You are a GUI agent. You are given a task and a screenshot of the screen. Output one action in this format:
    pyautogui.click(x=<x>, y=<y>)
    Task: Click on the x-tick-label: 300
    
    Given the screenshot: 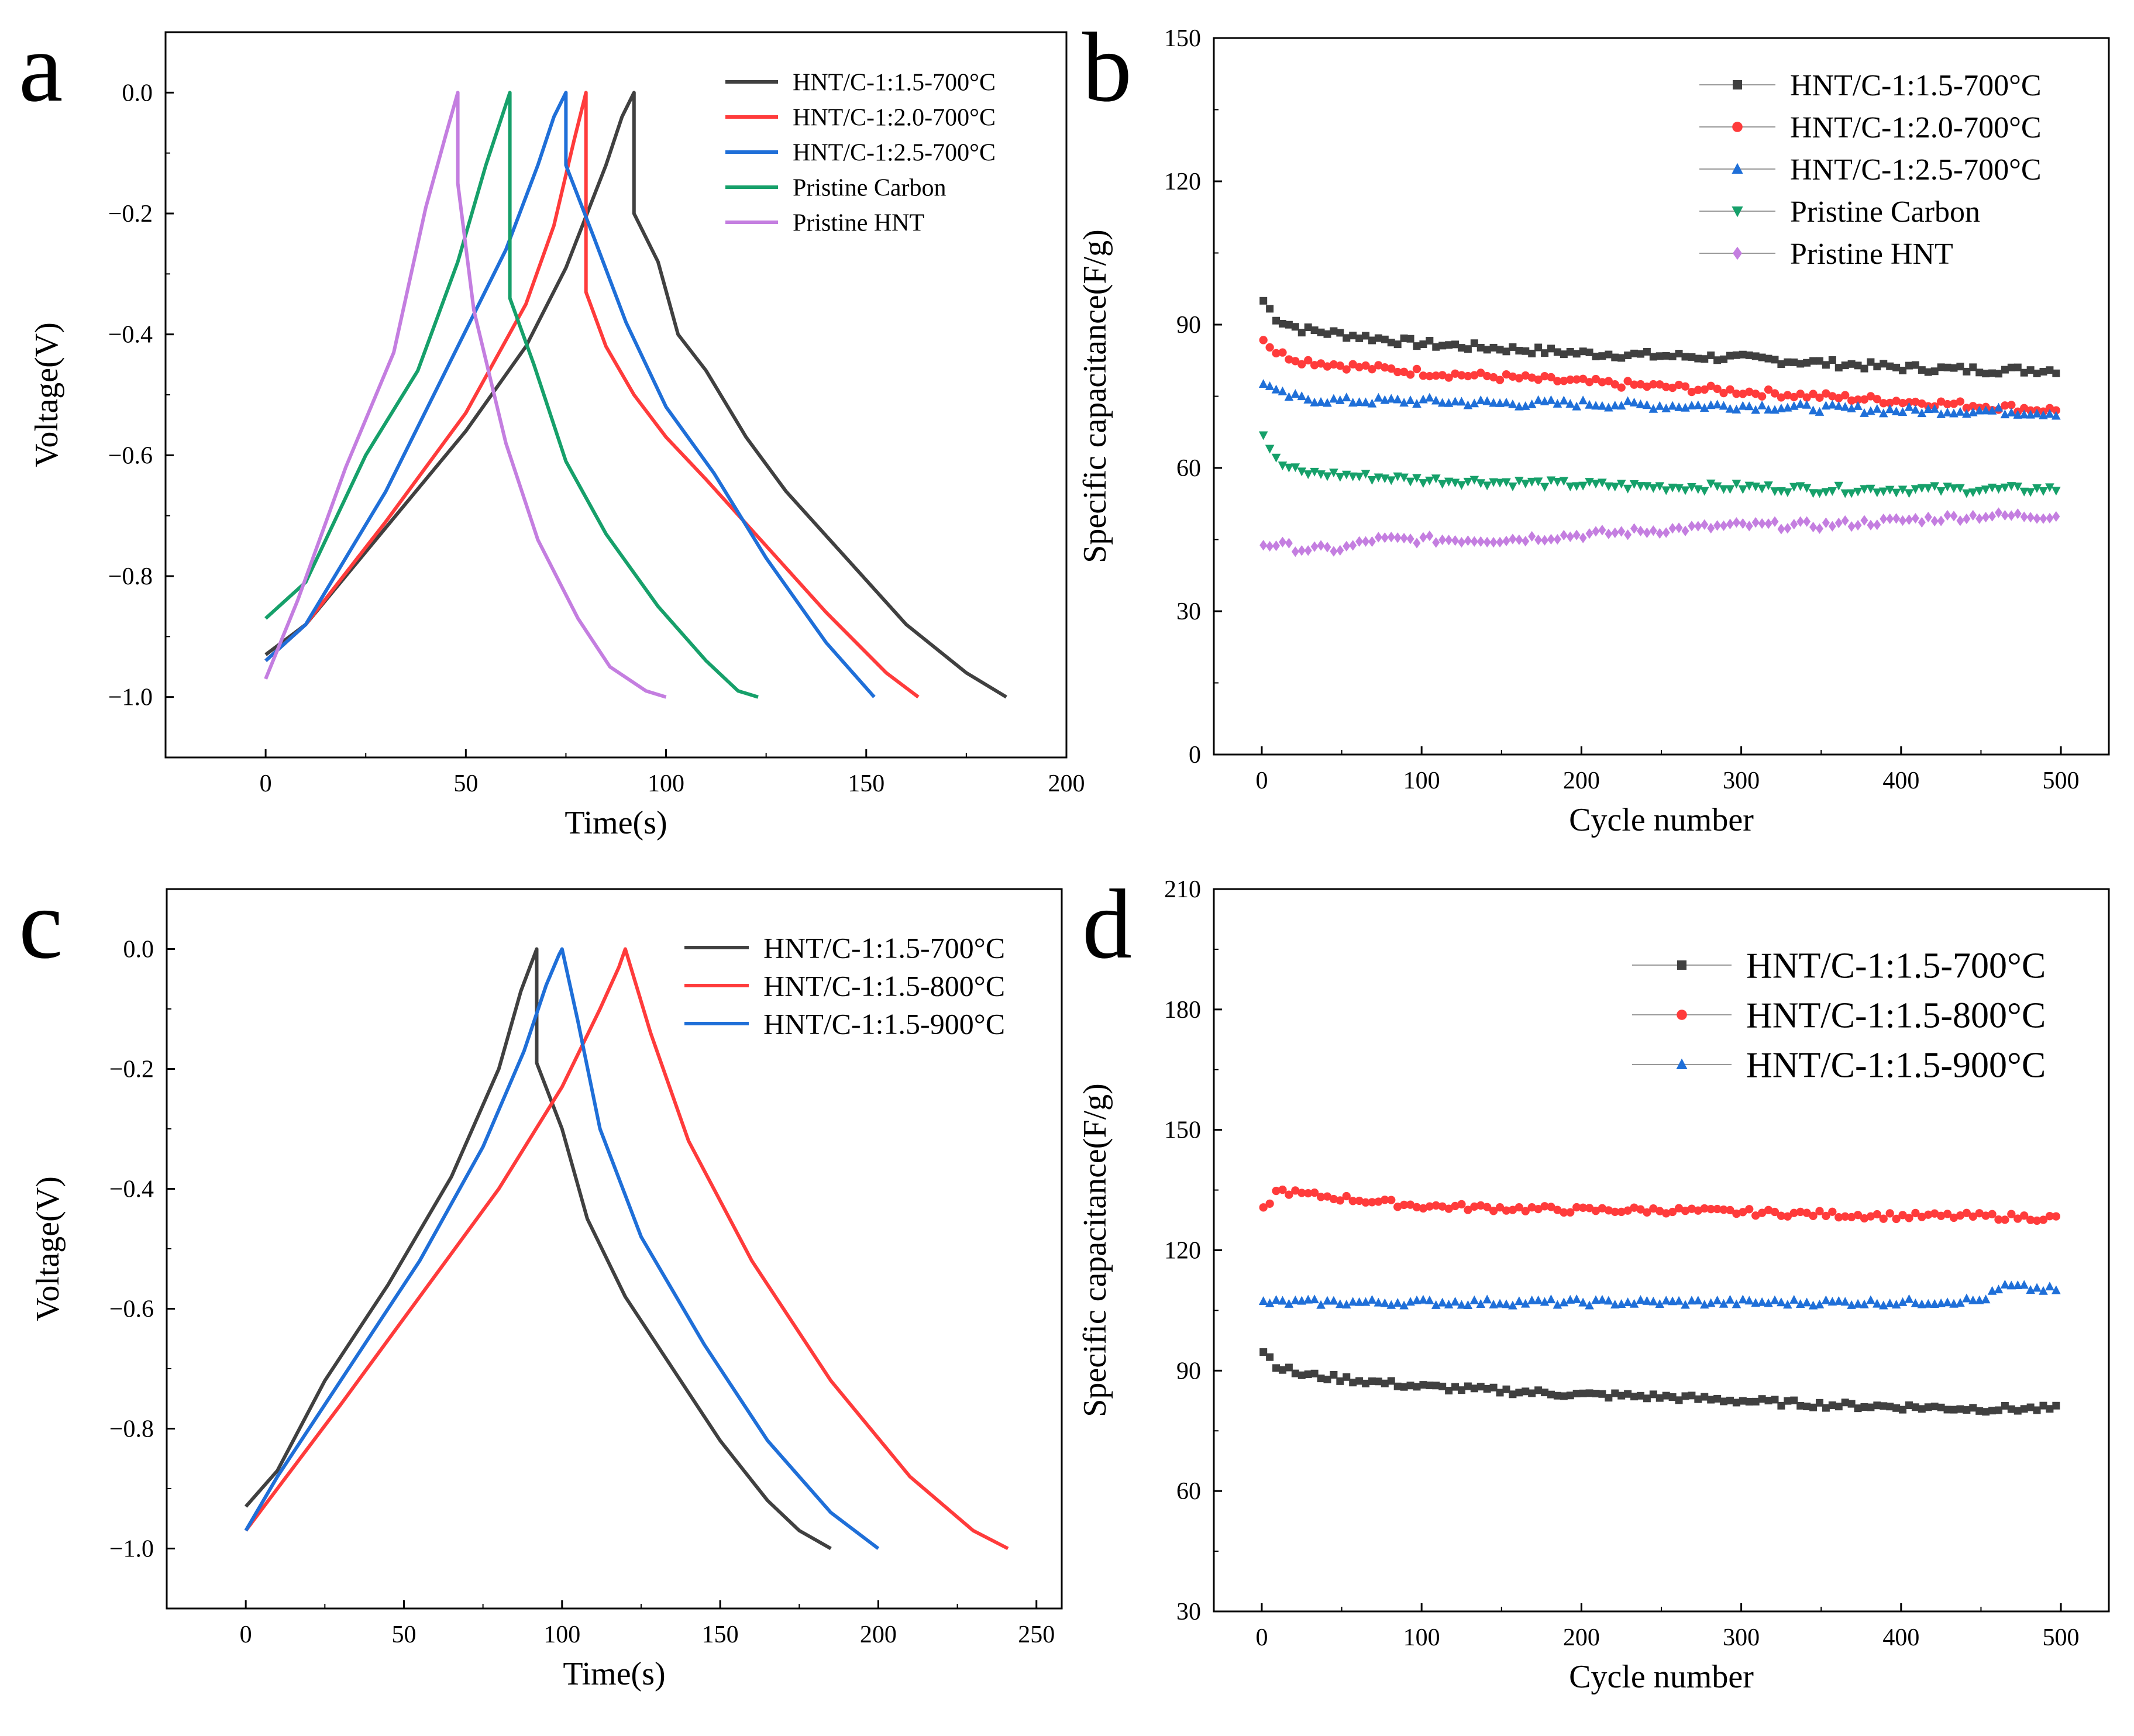 What is the action you would take?
    pyautogui.click(x=1741, y=1637)
    